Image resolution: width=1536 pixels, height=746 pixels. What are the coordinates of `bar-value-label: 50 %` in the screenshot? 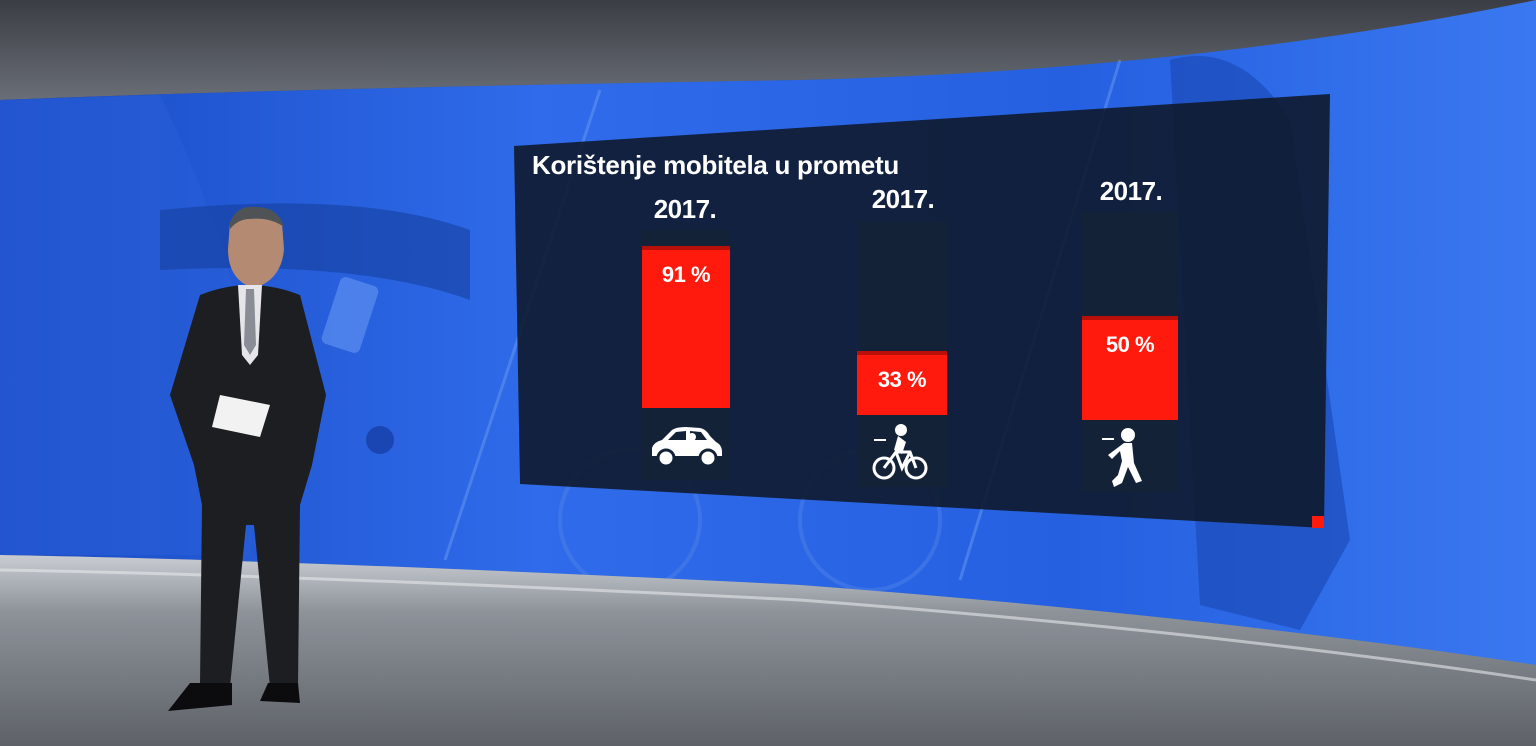 It's located at (1130, 344).